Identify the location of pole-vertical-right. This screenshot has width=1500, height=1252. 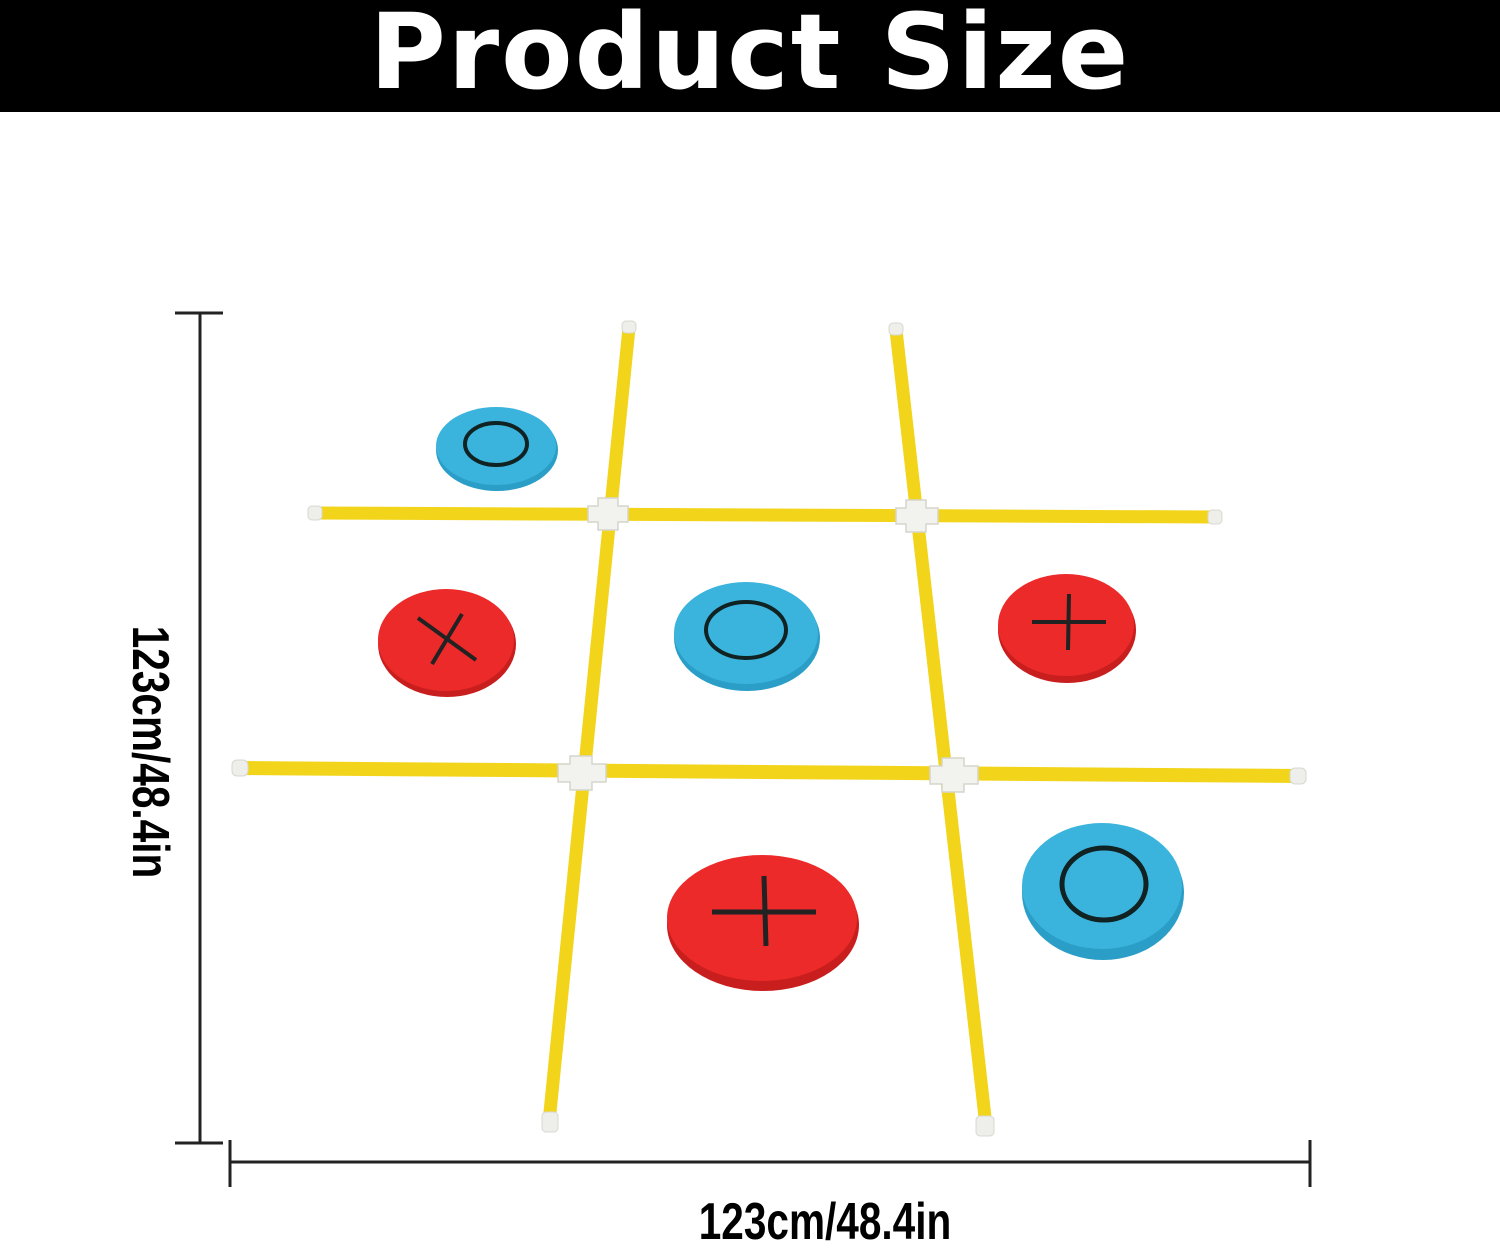
(941, 728).